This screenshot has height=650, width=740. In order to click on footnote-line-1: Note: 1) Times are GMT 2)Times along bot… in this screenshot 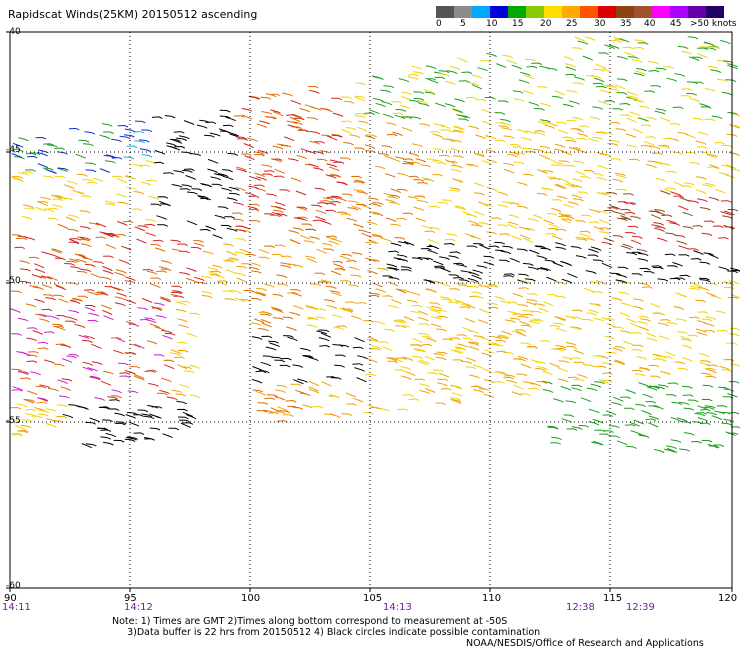, I will do `click(310, 621)`.